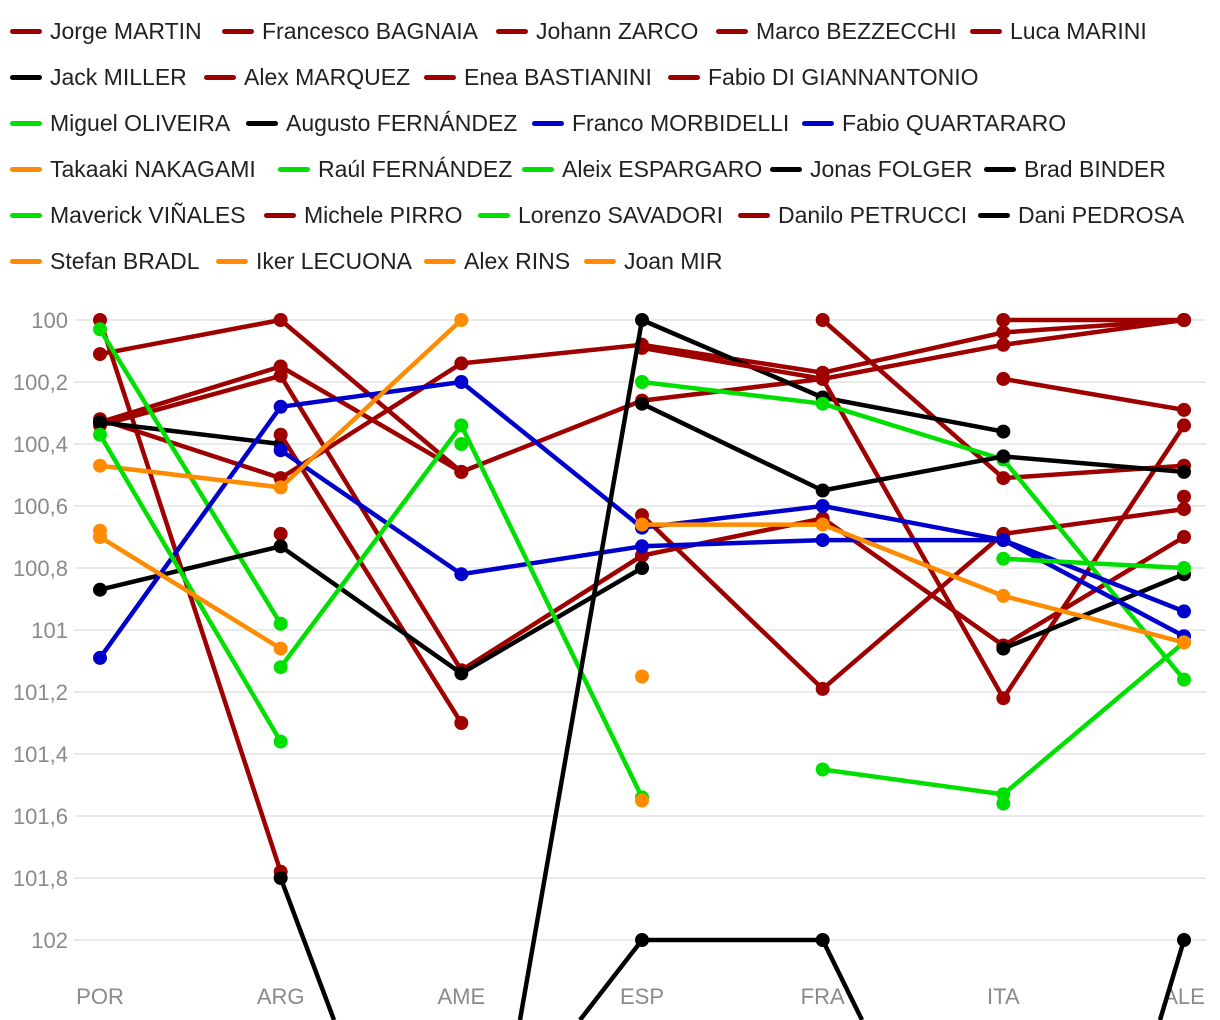  Describe the element at coordinates (653, 261) in the screenshot. I see `legend-item: Joan MIR` at that location.